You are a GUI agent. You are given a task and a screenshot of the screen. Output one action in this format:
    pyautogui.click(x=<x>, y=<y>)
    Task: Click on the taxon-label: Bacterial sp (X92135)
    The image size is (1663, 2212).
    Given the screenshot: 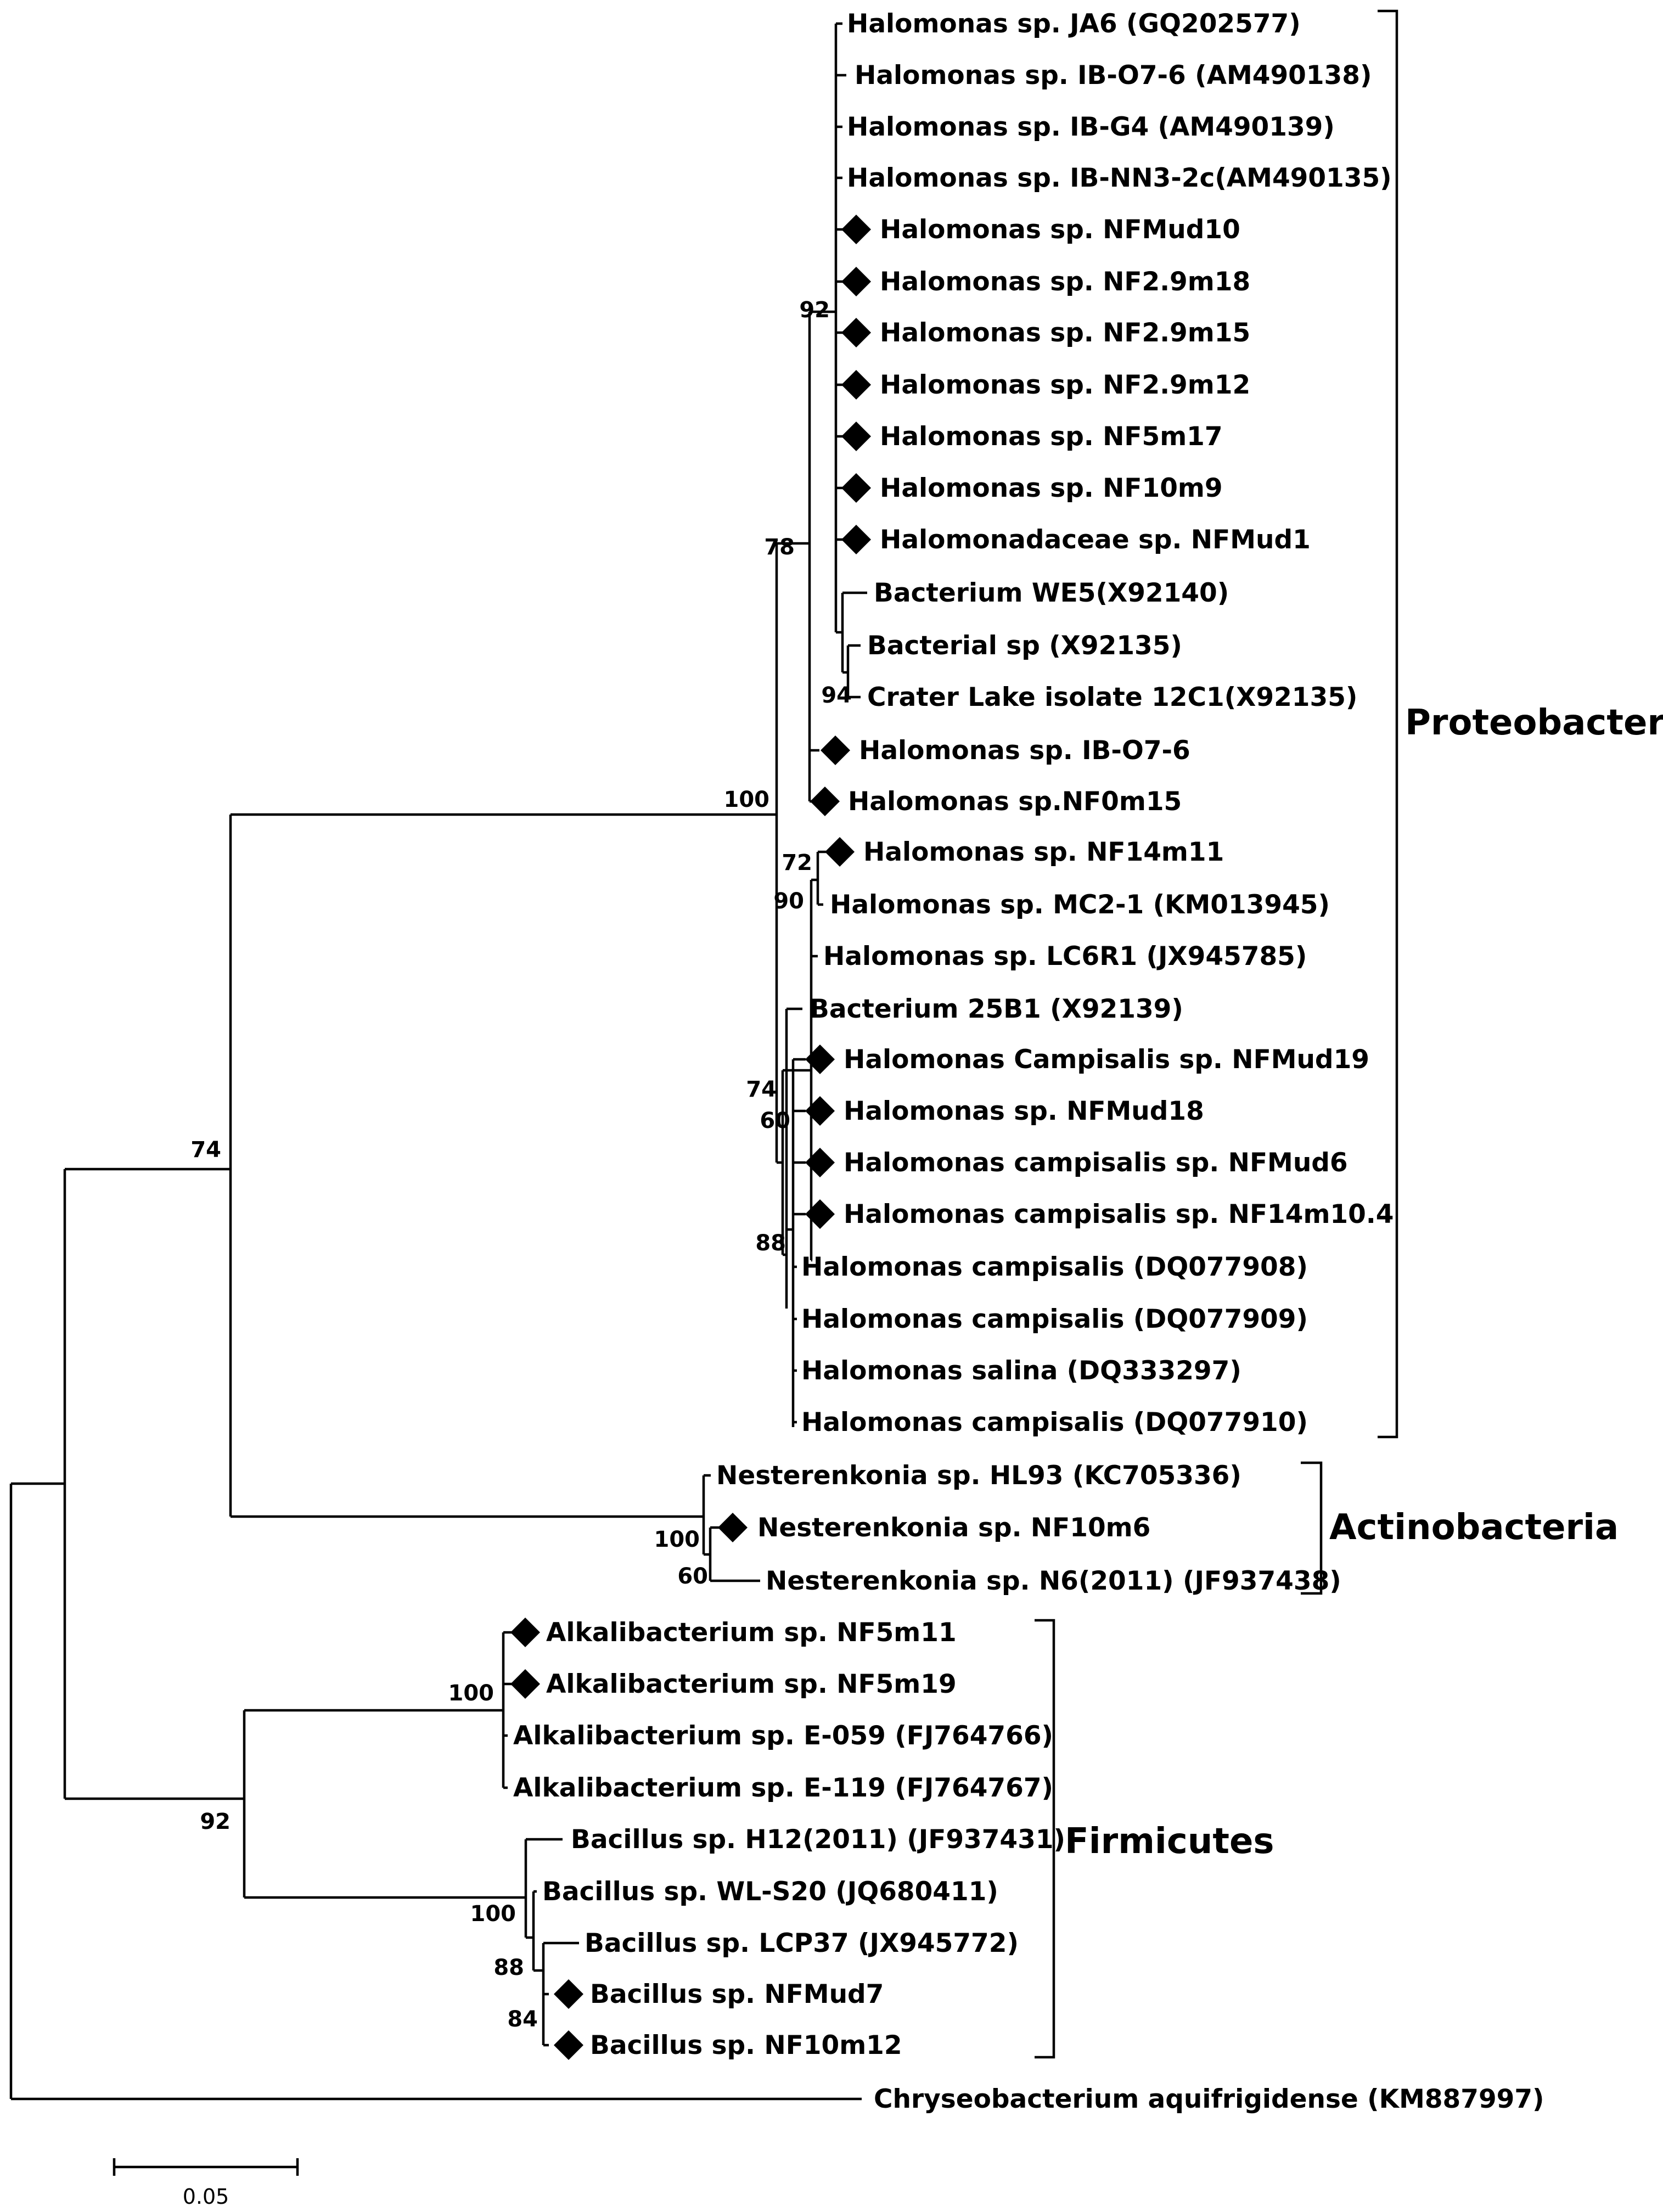 What is the action you would take?
    pyautogui.click(x=1024, y=646)
    